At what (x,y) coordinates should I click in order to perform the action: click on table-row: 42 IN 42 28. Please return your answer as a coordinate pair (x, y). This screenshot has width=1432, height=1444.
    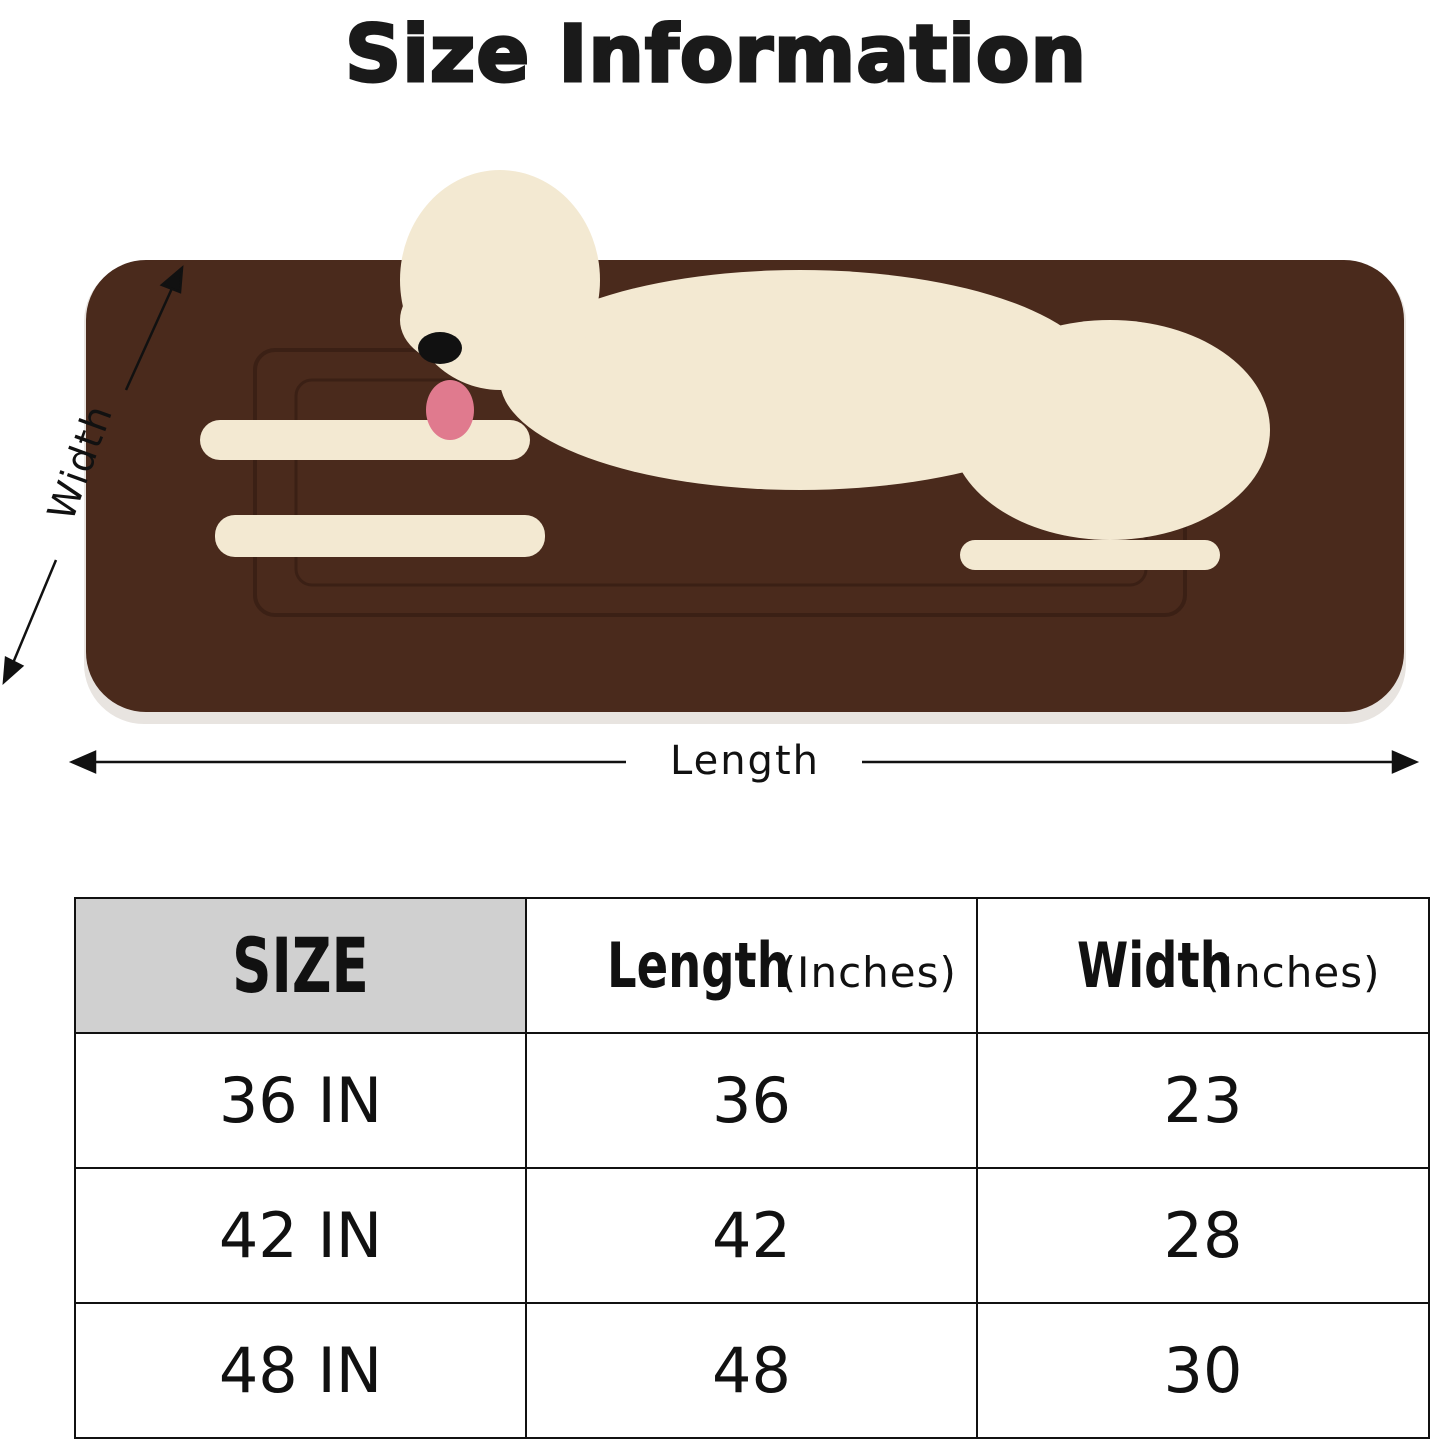
    Looking at the image, I should click on (752, 1235).